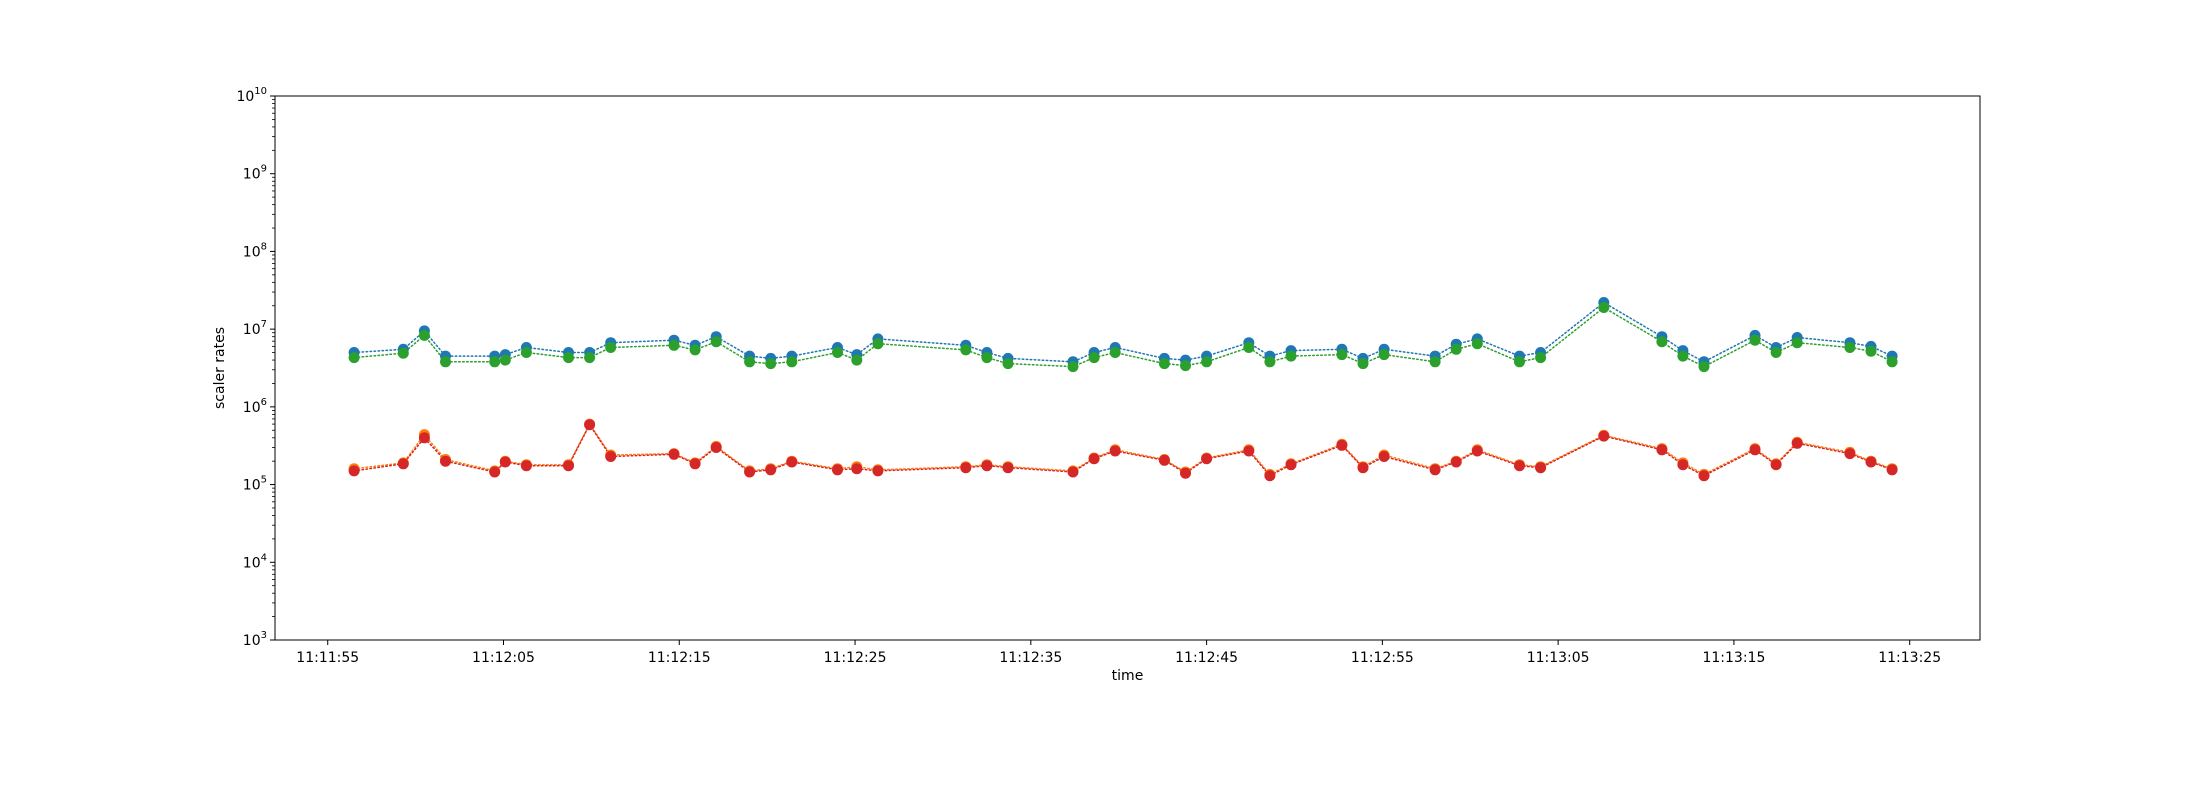 This screenshot has height=800, width=2200. Describe the element at coordinates (679, 658) in the screenshot. I see `x-tick-label: 11:12:15` at that location.